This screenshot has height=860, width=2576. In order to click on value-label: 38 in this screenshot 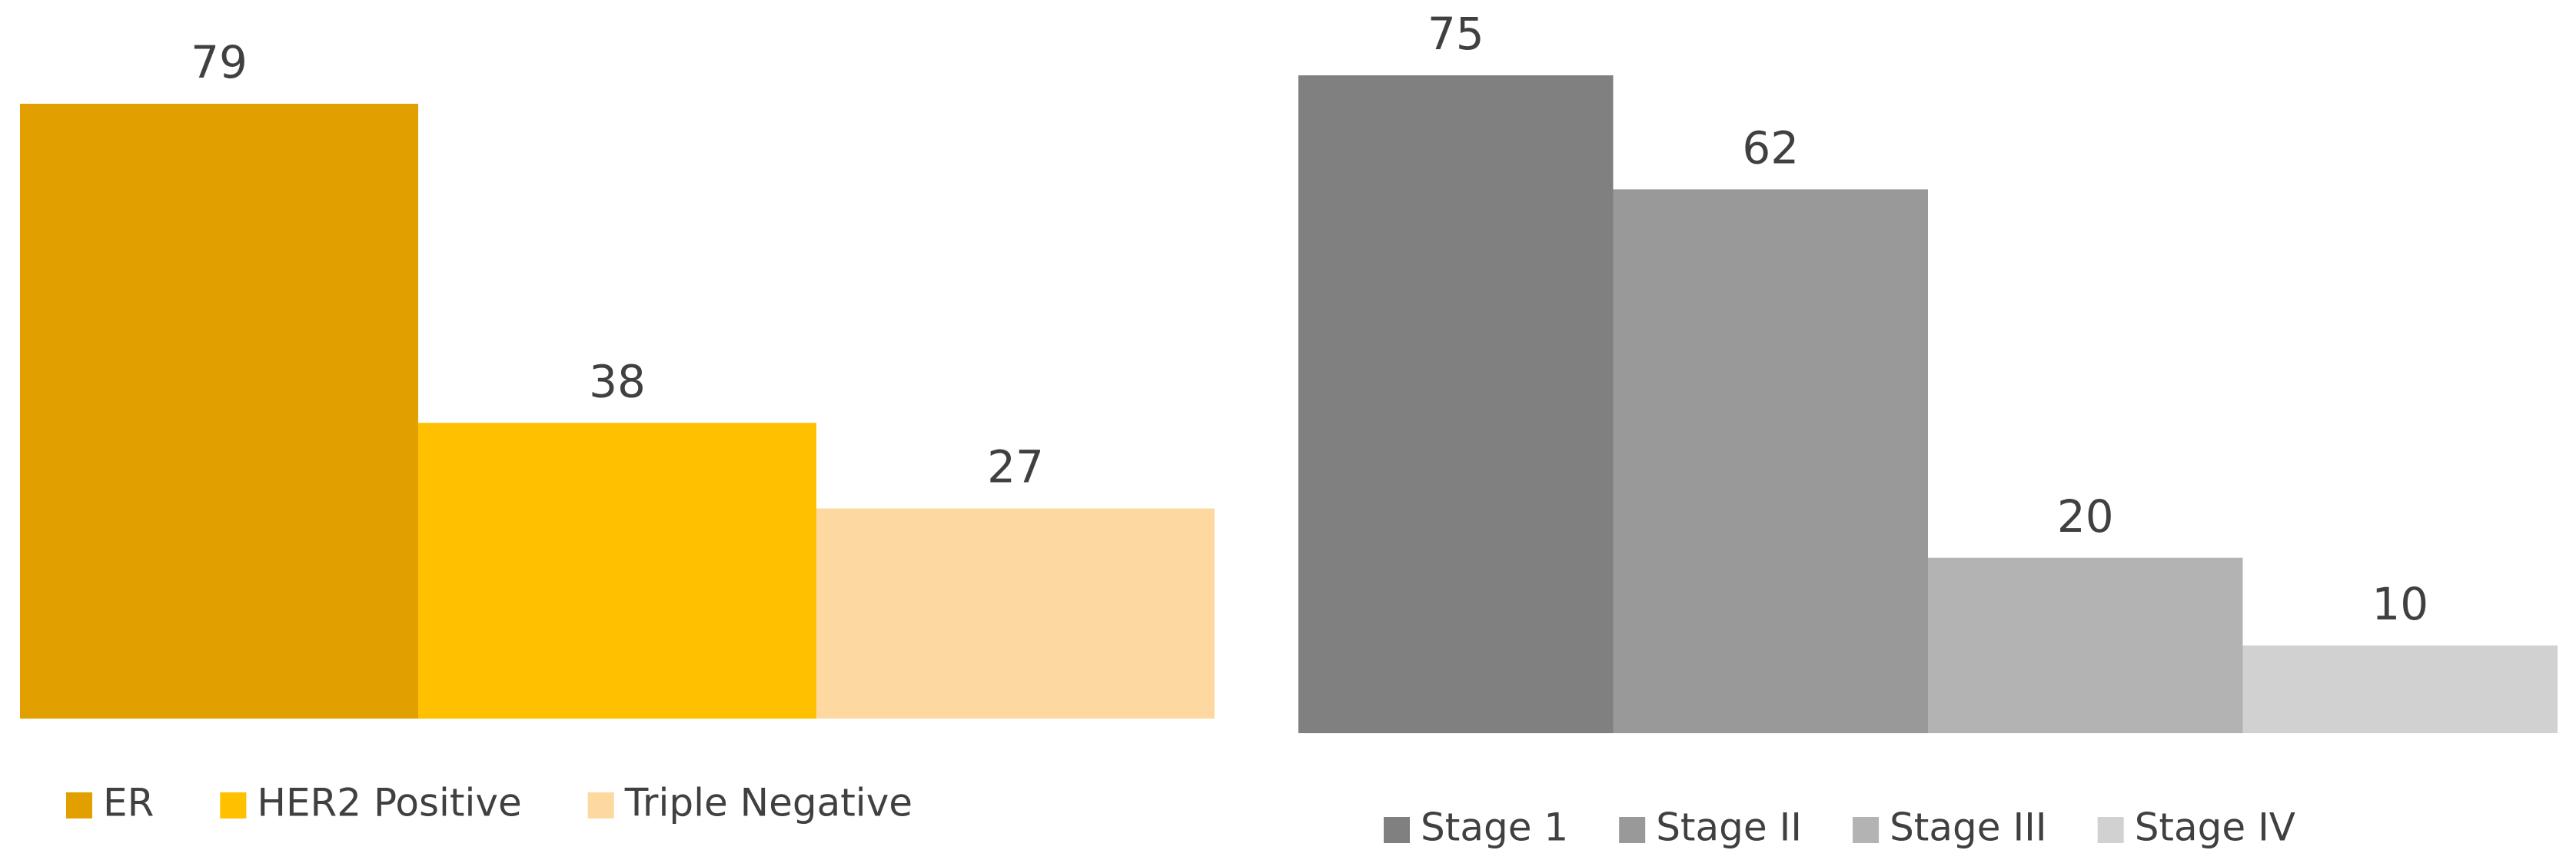, I will do `click(617, 381)`.